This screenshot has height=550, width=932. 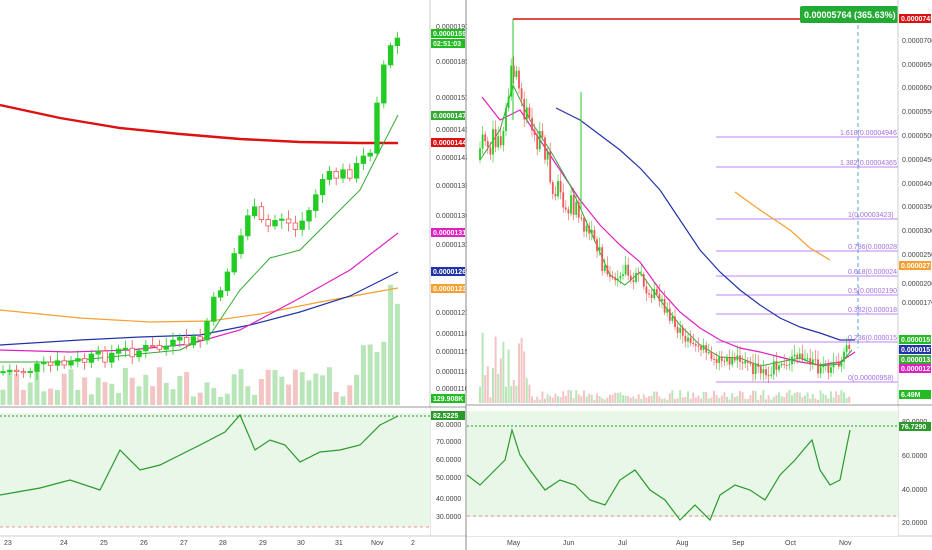 What do you see at coordinates (448, 399) in the screenshot?
I see `price-tag-label-volume: 129.908K` at bounding box center [448, 399].